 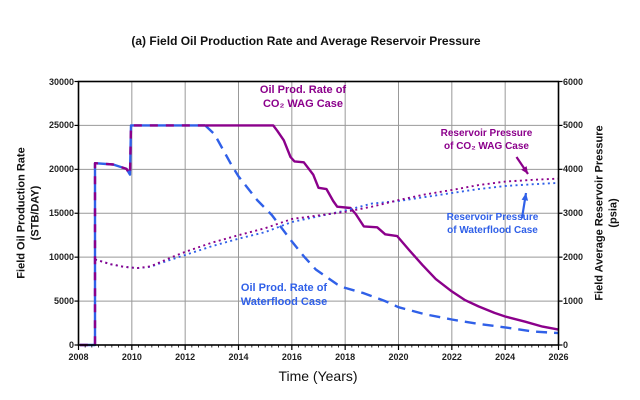 I want to click on right-tick-label: 2000, so click(x=573, y=257).